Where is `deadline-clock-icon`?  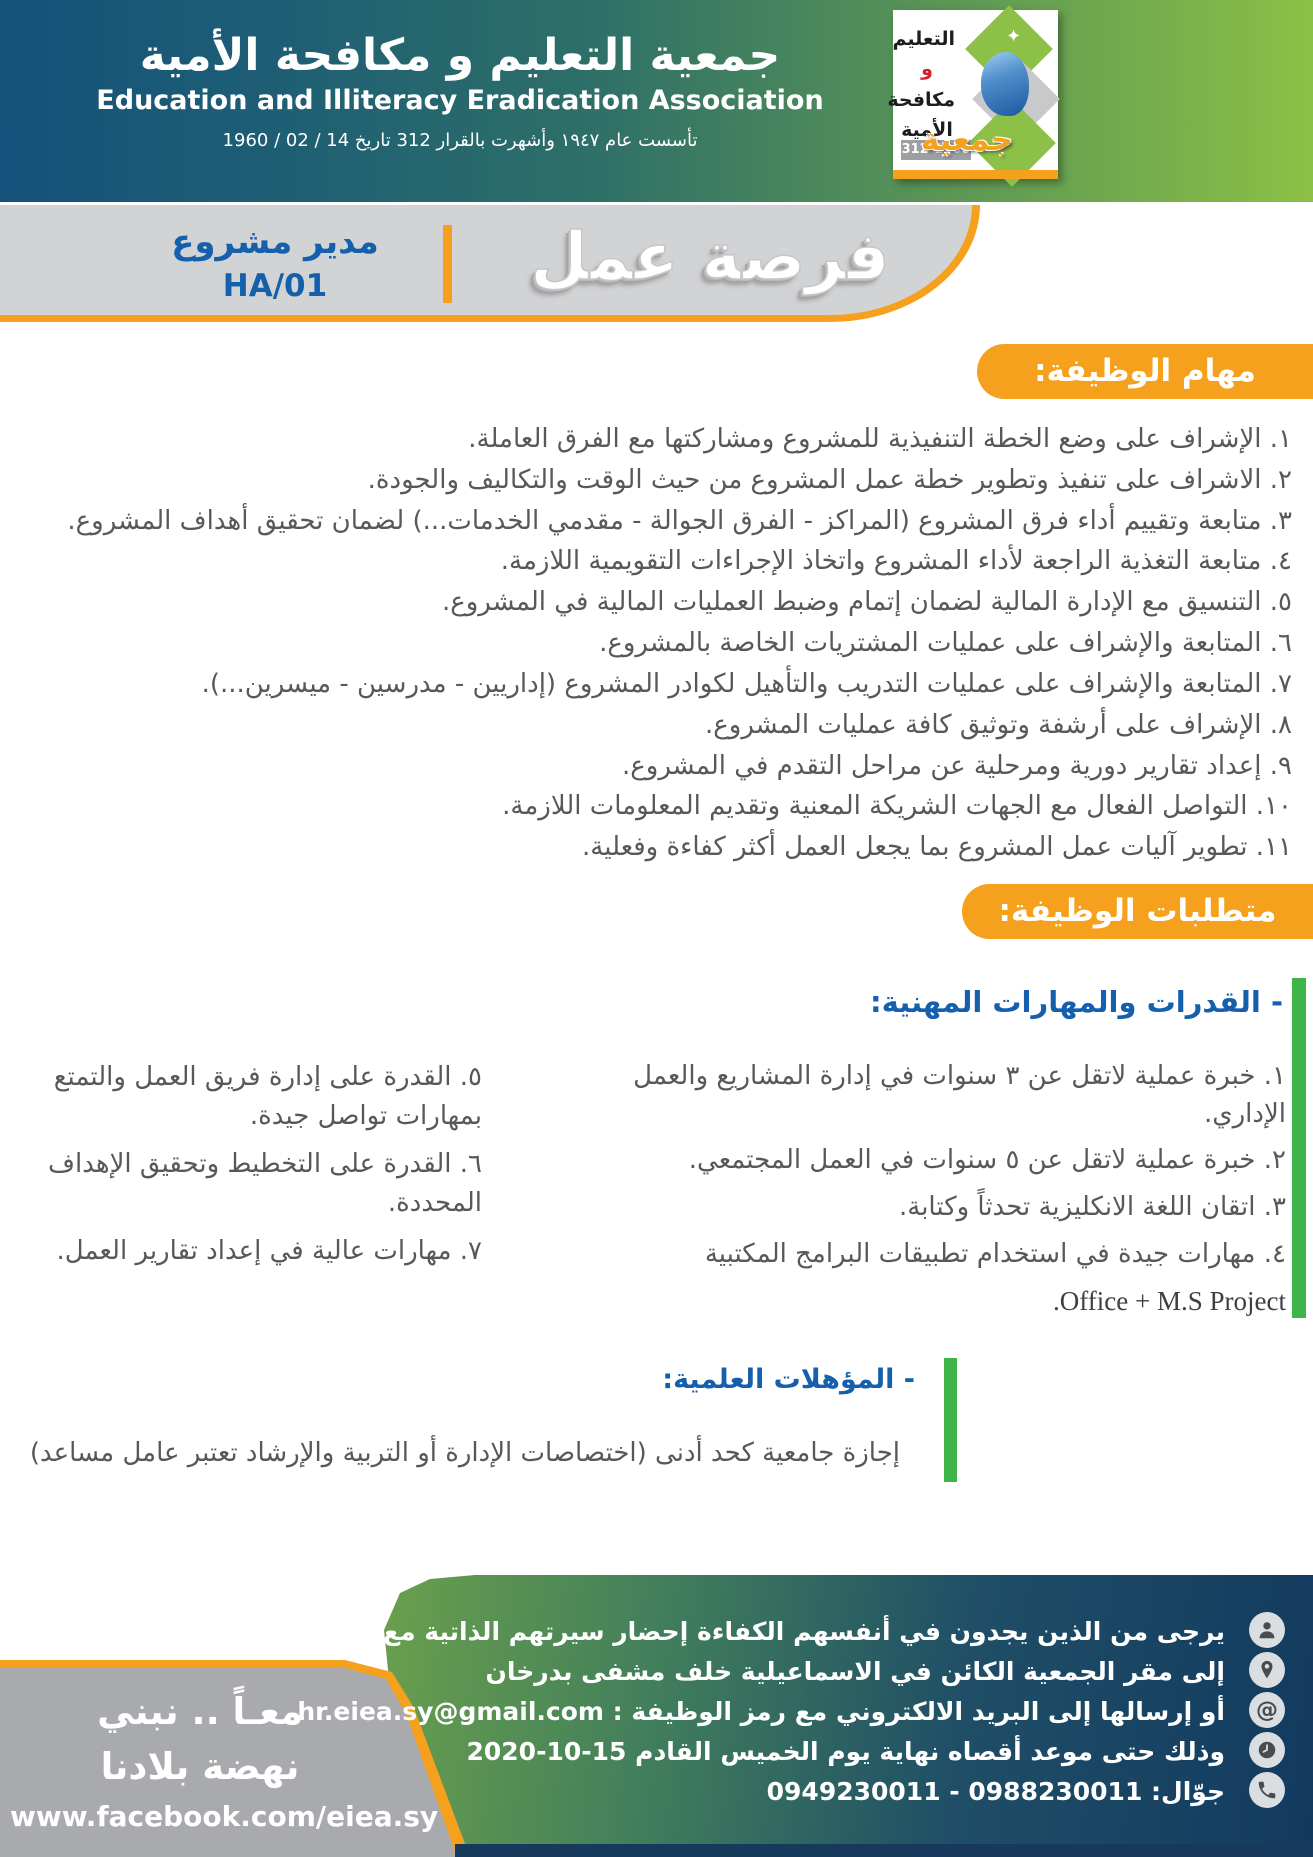 deadline-clock-icon is located at coordinates (1267, 1750).